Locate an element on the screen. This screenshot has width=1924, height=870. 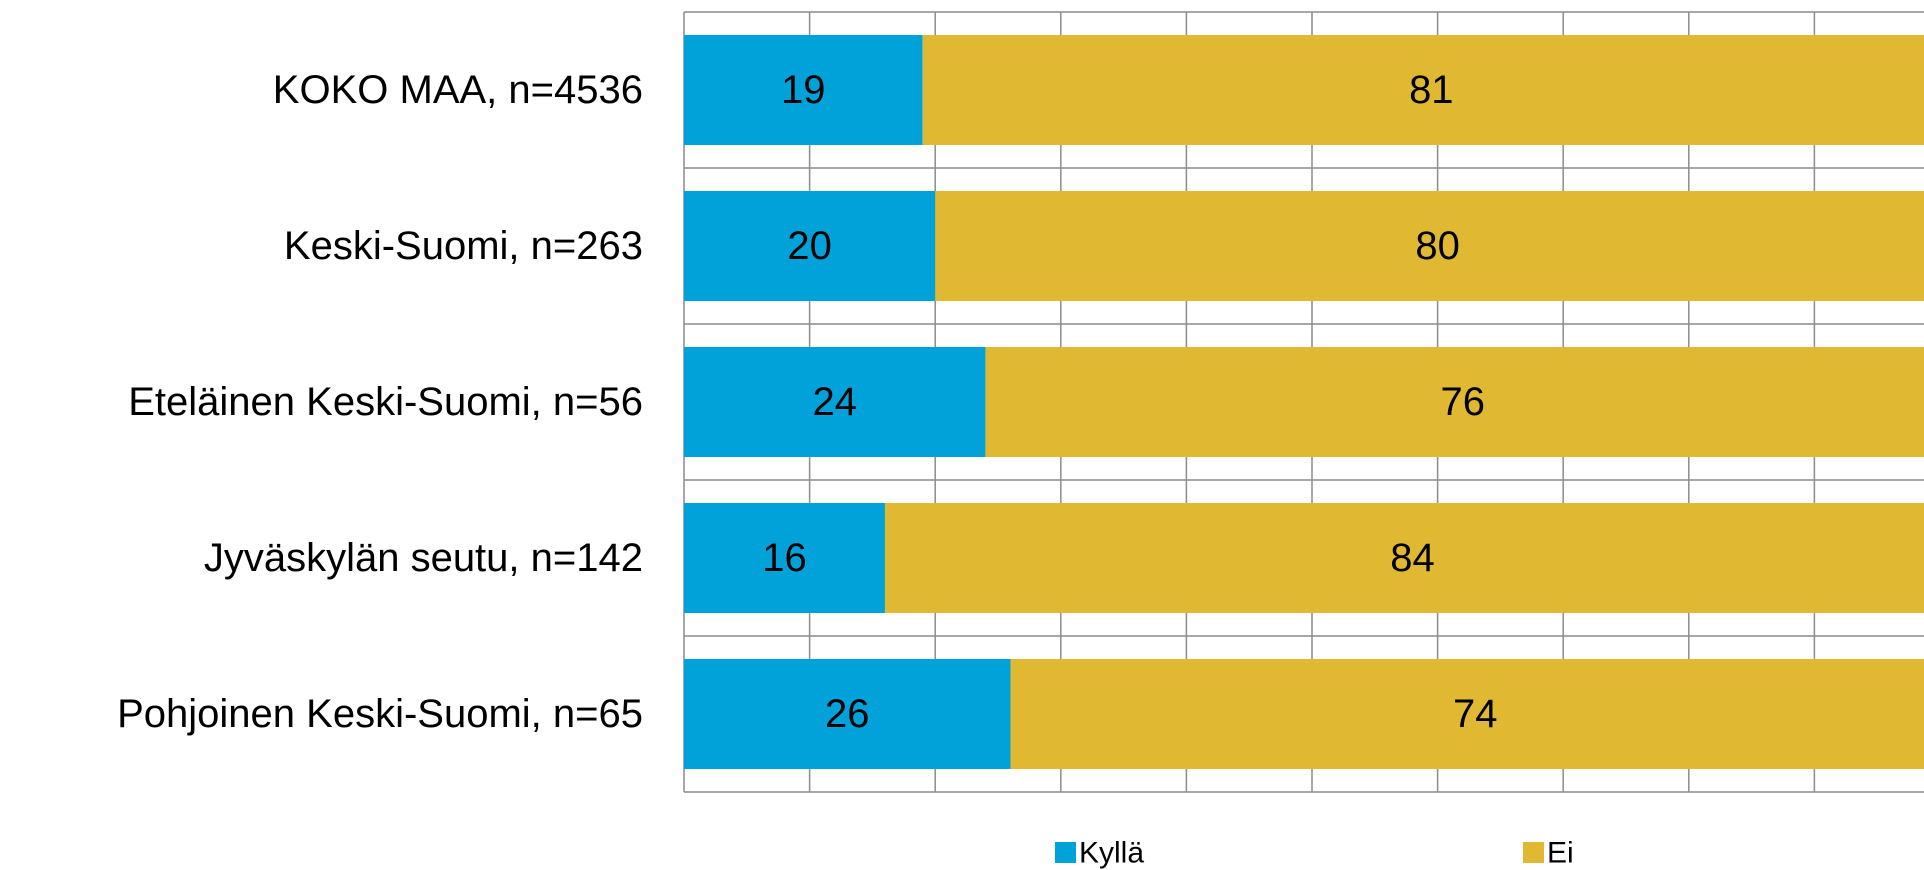
legend: Kyllä Ei is located at coordinates (1314, 853).